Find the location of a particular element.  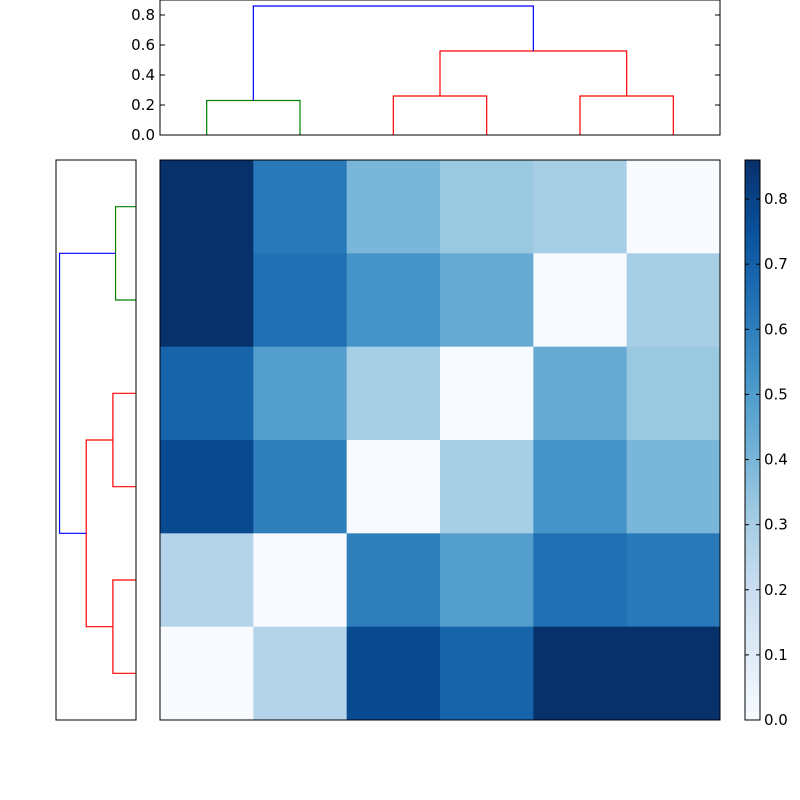

top-dendrogram-ytick-label-0: 0.0 is located at coordinates (143, 135).